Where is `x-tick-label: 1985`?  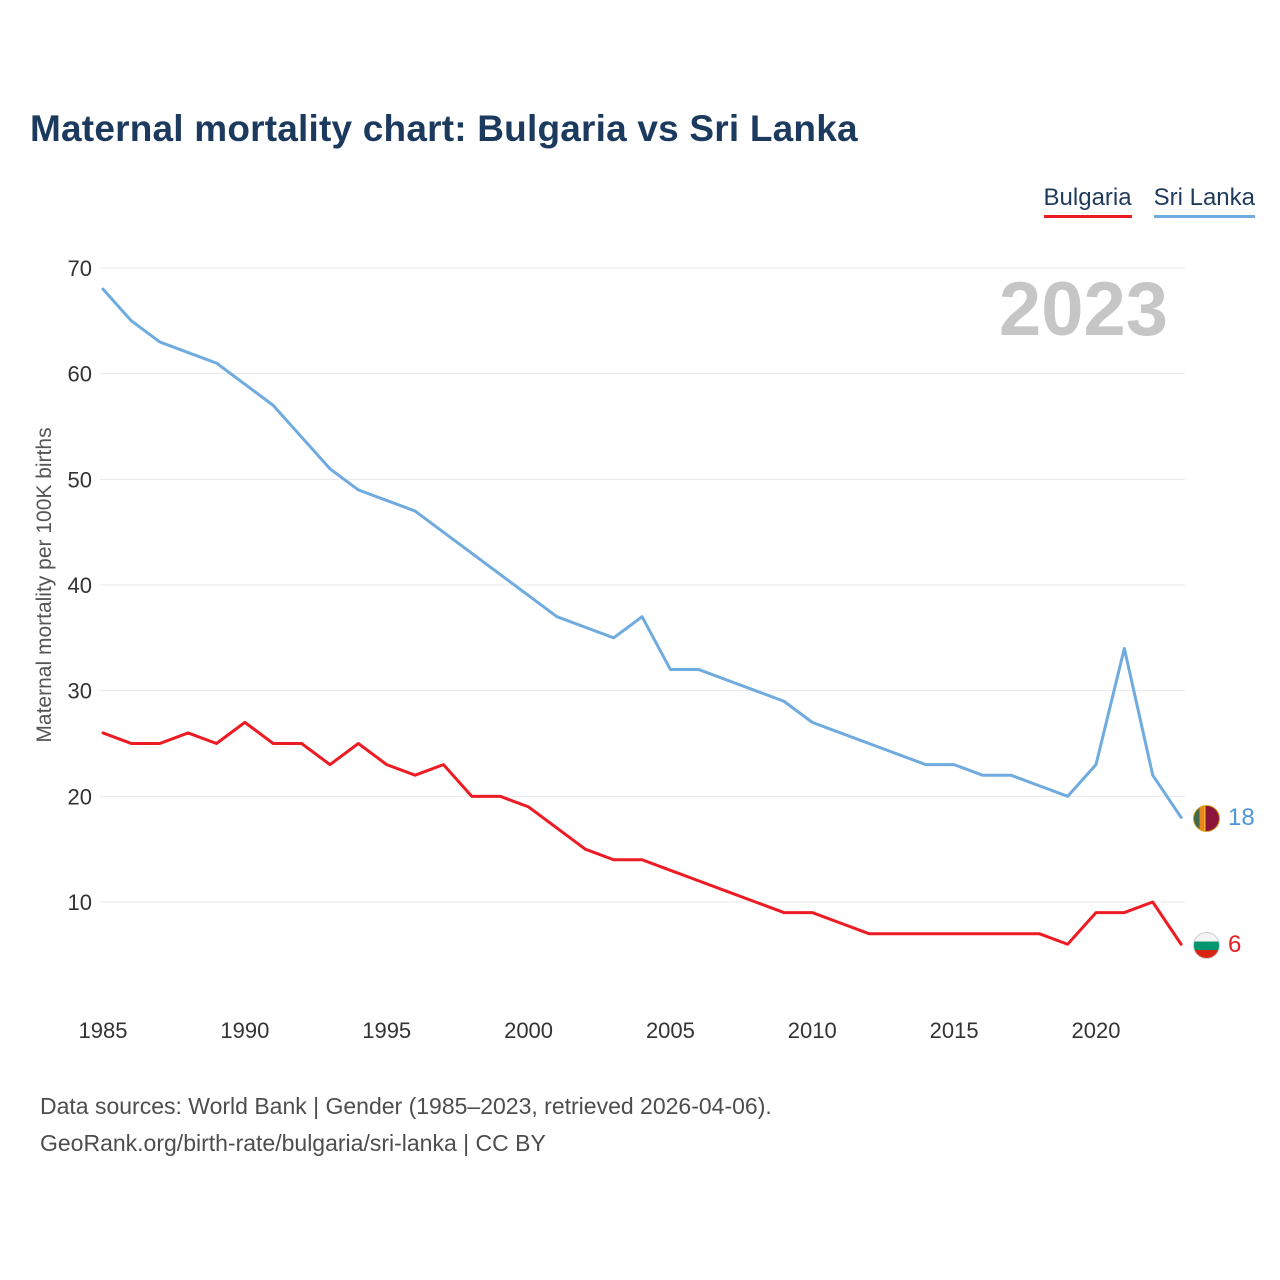 x-tick-label: 1985 is located at coordinates (103, 1030).